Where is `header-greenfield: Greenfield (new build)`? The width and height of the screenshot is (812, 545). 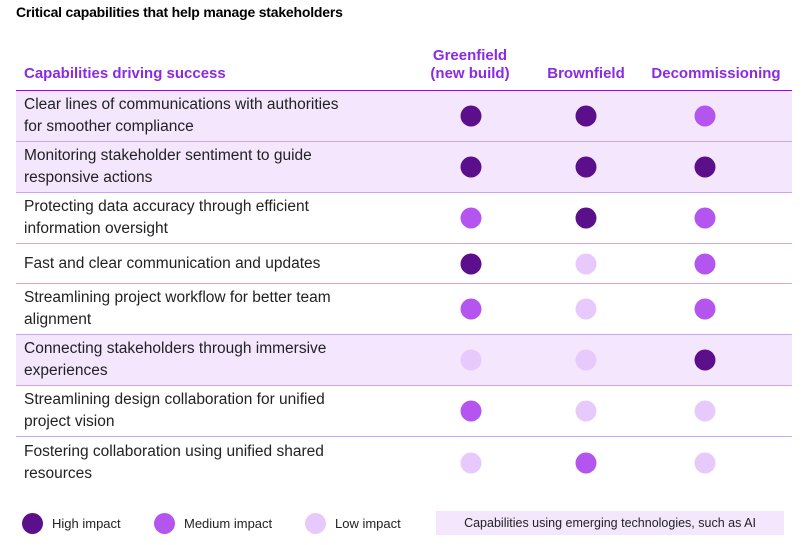 header-greenfield: Greenfield (new build) is located at coordinates (470, 65).